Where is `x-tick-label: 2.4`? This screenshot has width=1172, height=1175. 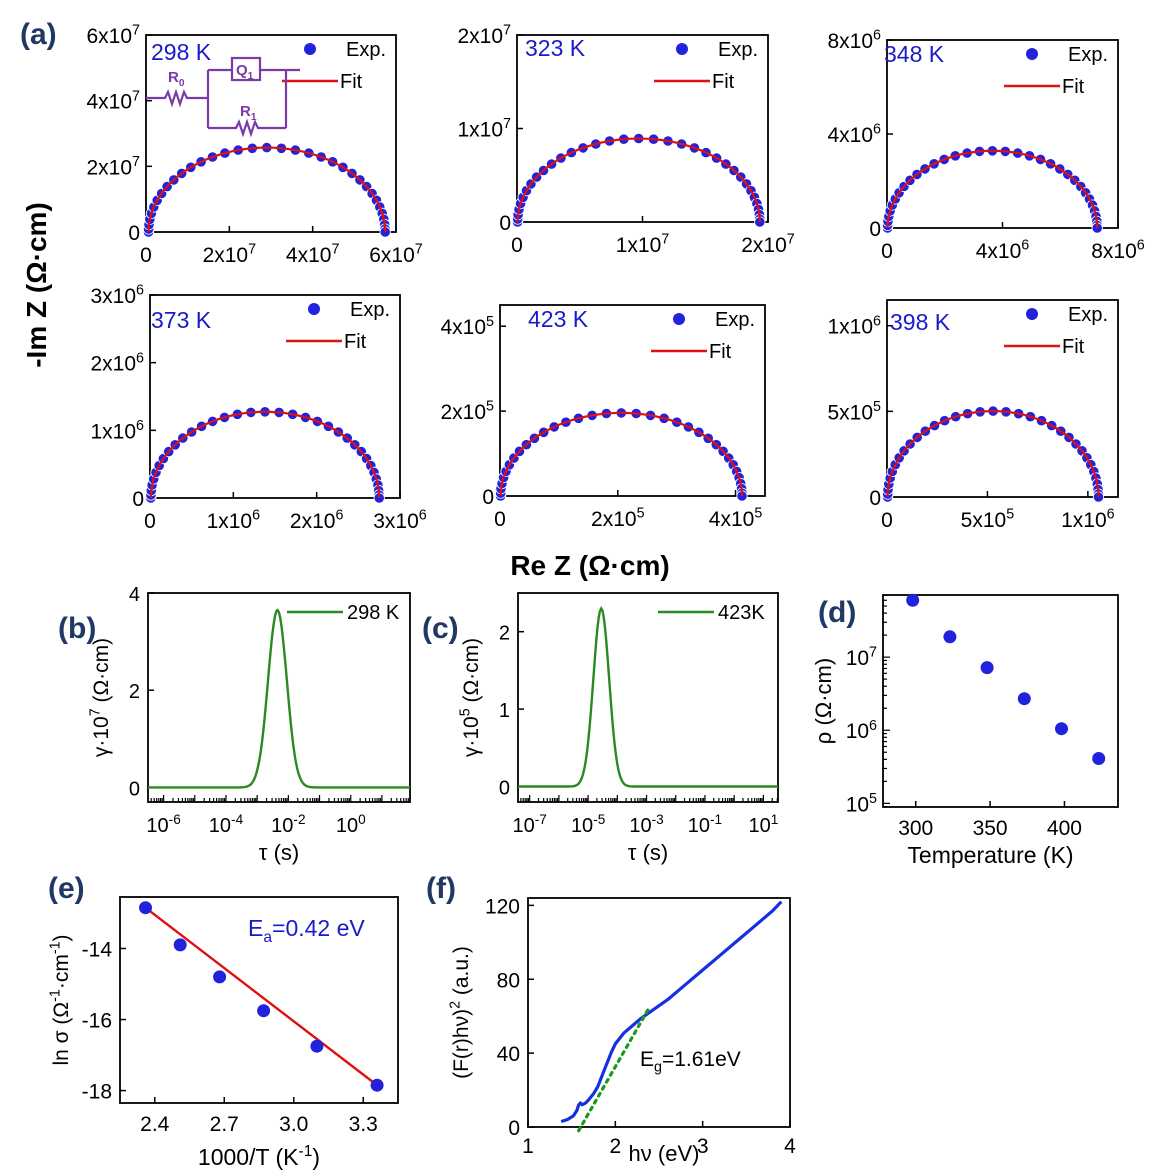
x-tick-label: 2.4 is located at coordinates (155, 1124).